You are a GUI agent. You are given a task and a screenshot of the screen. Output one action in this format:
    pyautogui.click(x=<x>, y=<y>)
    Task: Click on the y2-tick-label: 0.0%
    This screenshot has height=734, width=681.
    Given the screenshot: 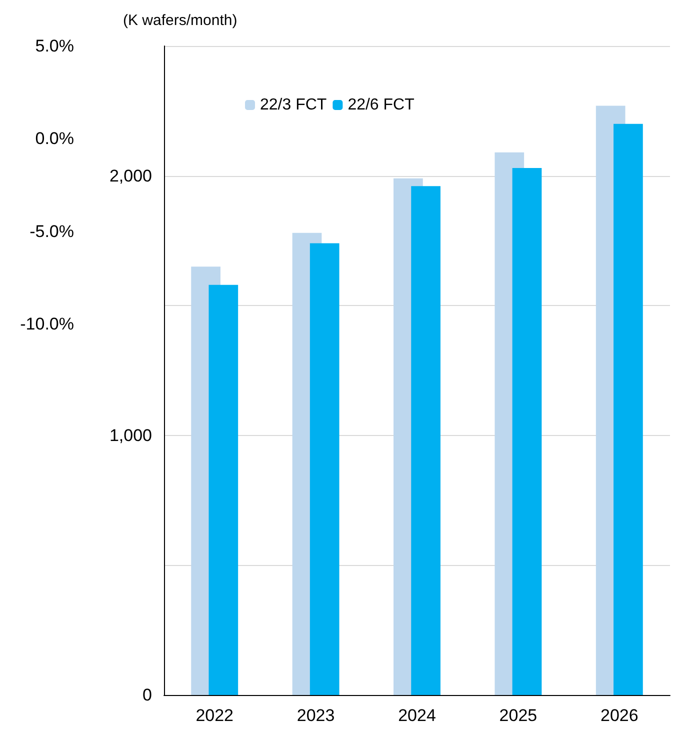 What is the action you would take?
    pyautogui.click(x=54, y=138)
    